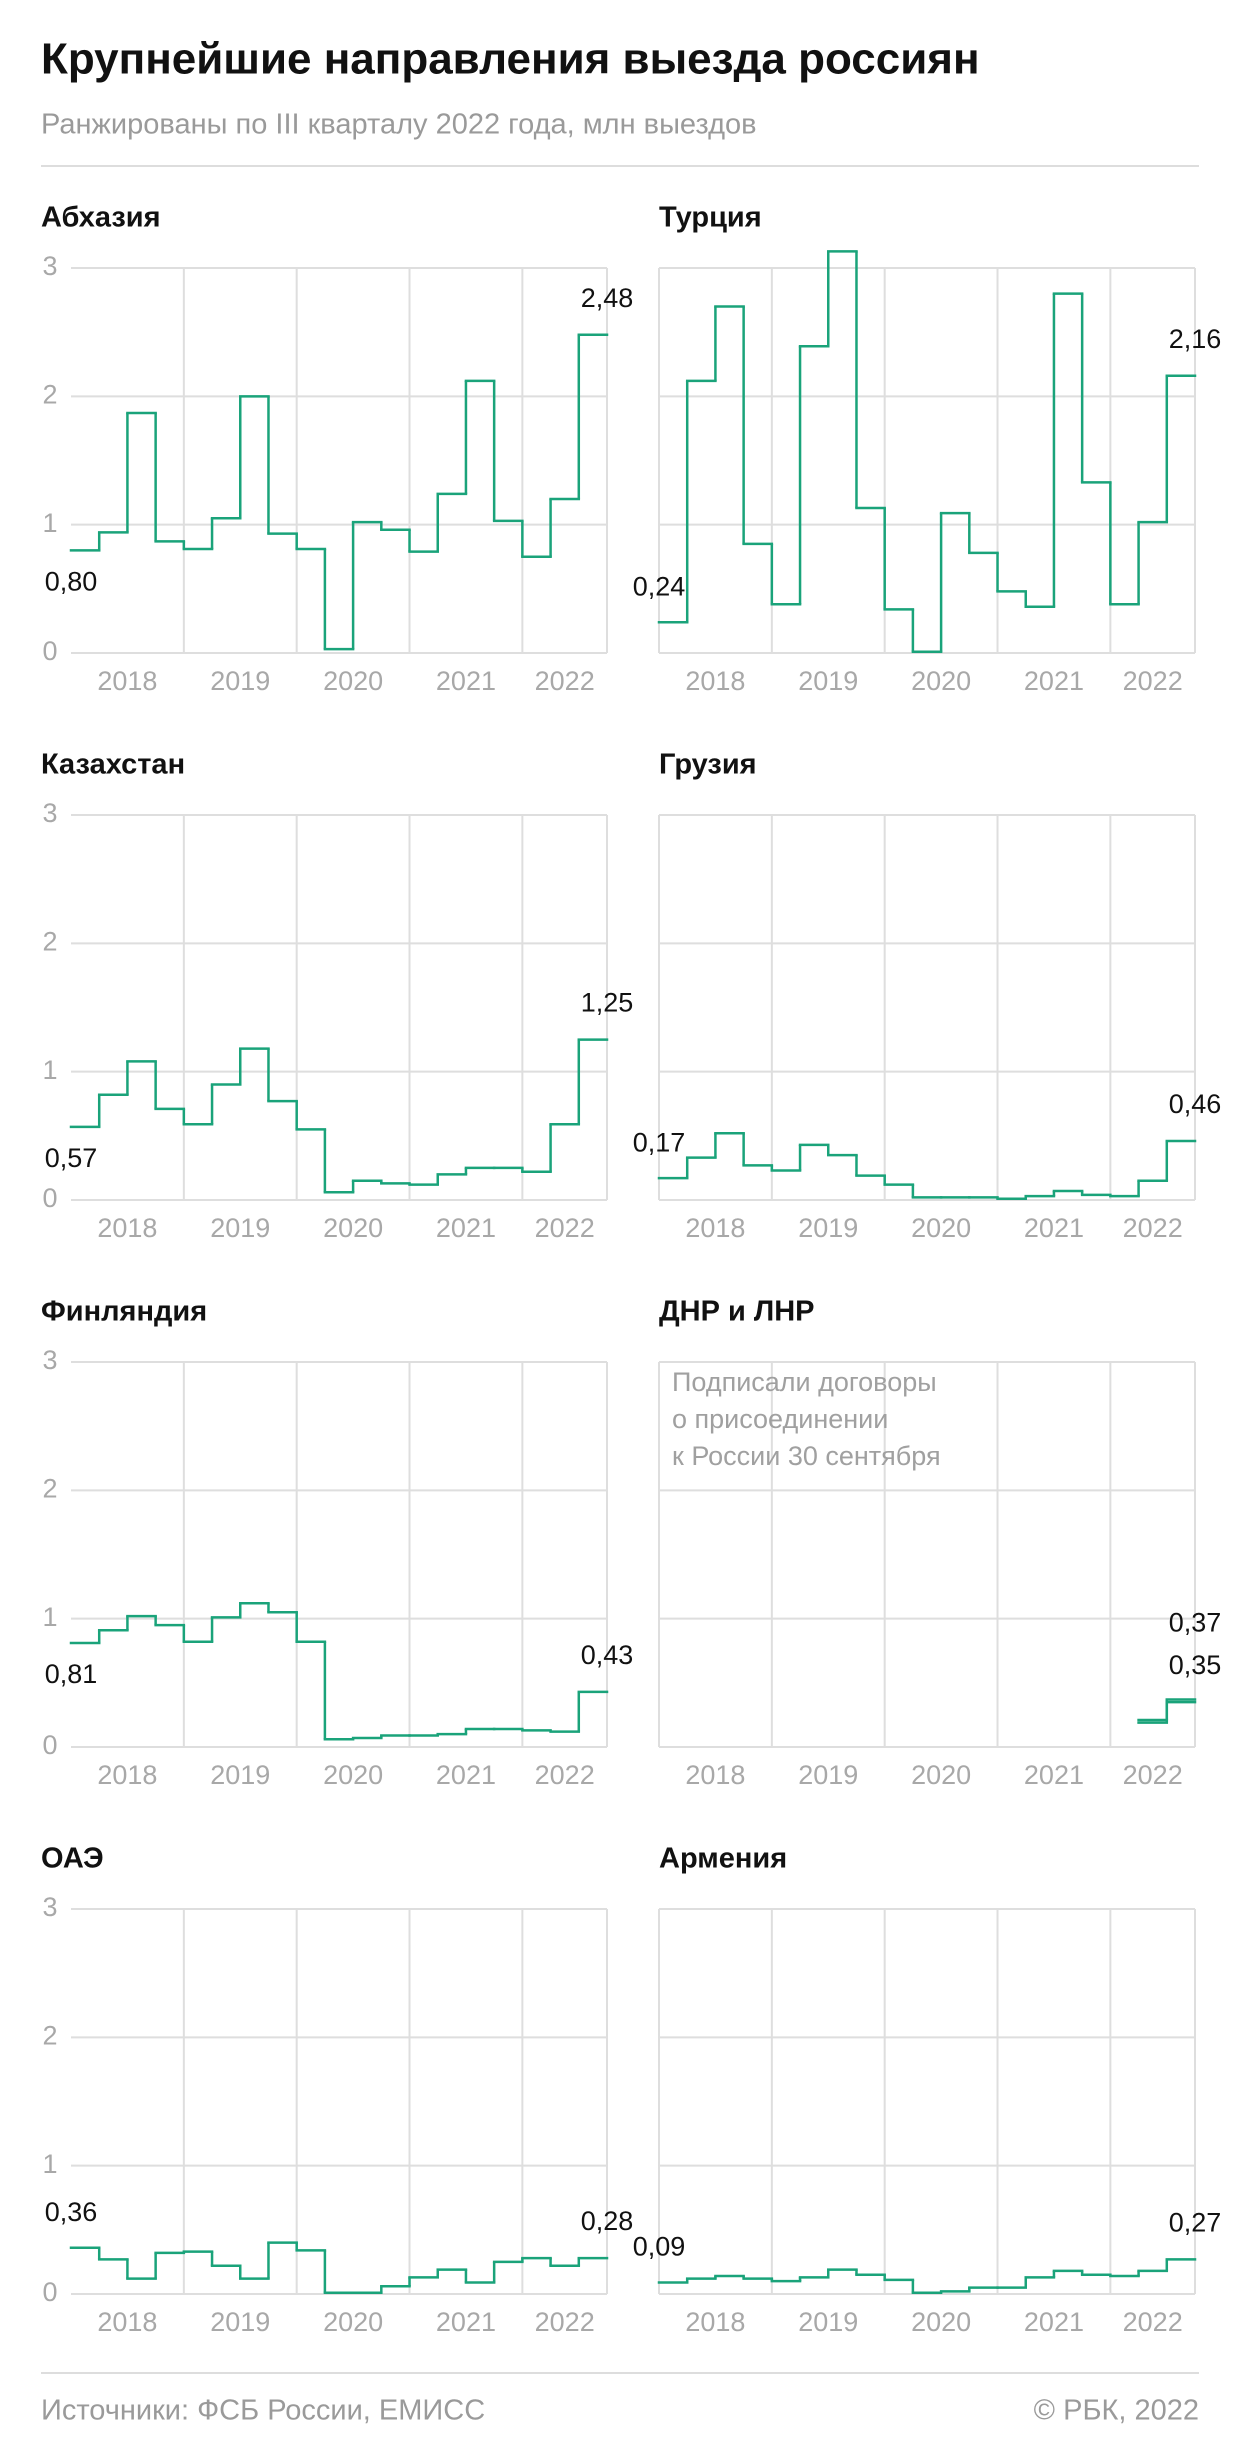  What do you see at coordinates (1195, 339) in the screenshot?
I see `value-label: 2,16` at bounding box center [1195, 339].